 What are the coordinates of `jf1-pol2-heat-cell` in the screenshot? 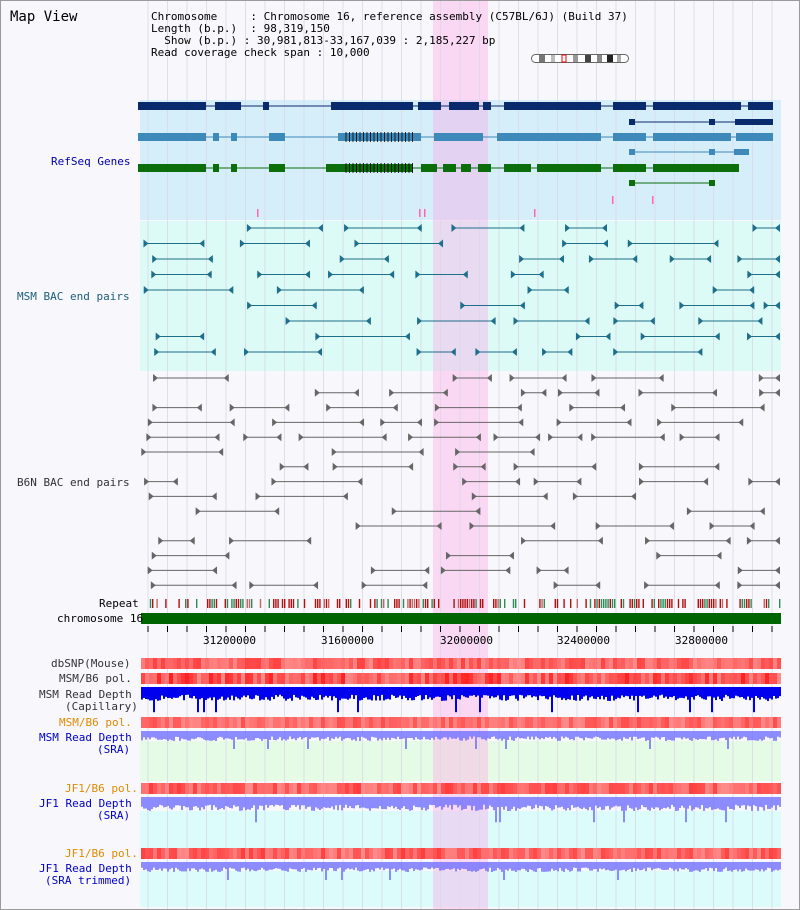 It's located at (535, 853).